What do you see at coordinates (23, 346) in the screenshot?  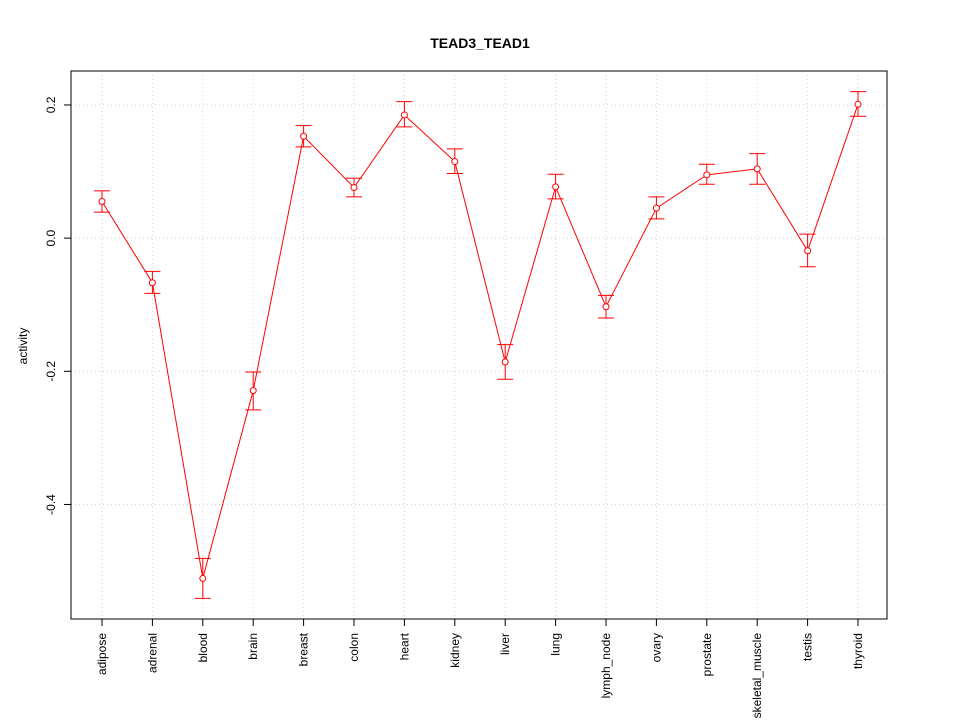 I see `y-axis-label: activity` at bounding box center [23, 346].